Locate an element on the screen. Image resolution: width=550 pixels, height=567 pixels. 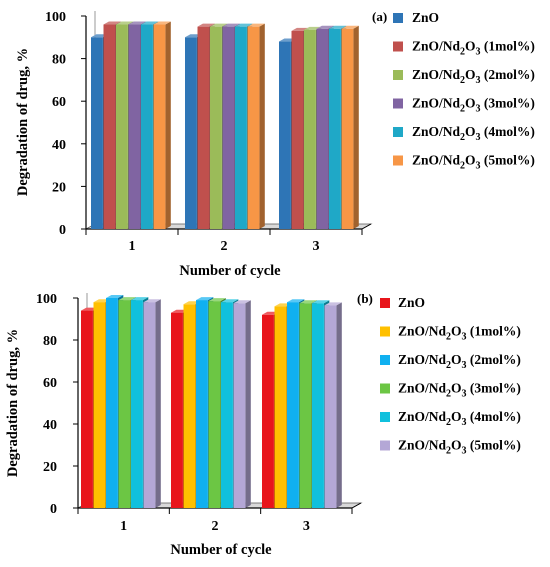
chart-b-y-tick-label: 80 is located at coordinates (50, 341).